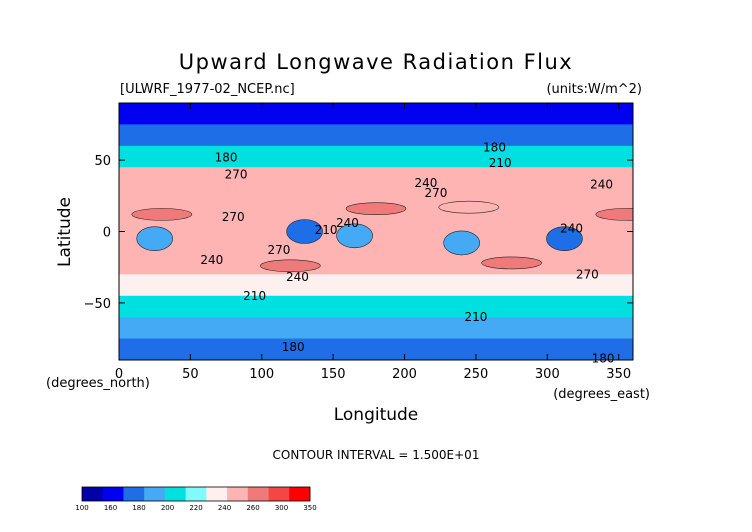 Image resolution: width=752 pixels, height=532 pixels. I want to click on colorbar-label: 200, so click(167, 508).